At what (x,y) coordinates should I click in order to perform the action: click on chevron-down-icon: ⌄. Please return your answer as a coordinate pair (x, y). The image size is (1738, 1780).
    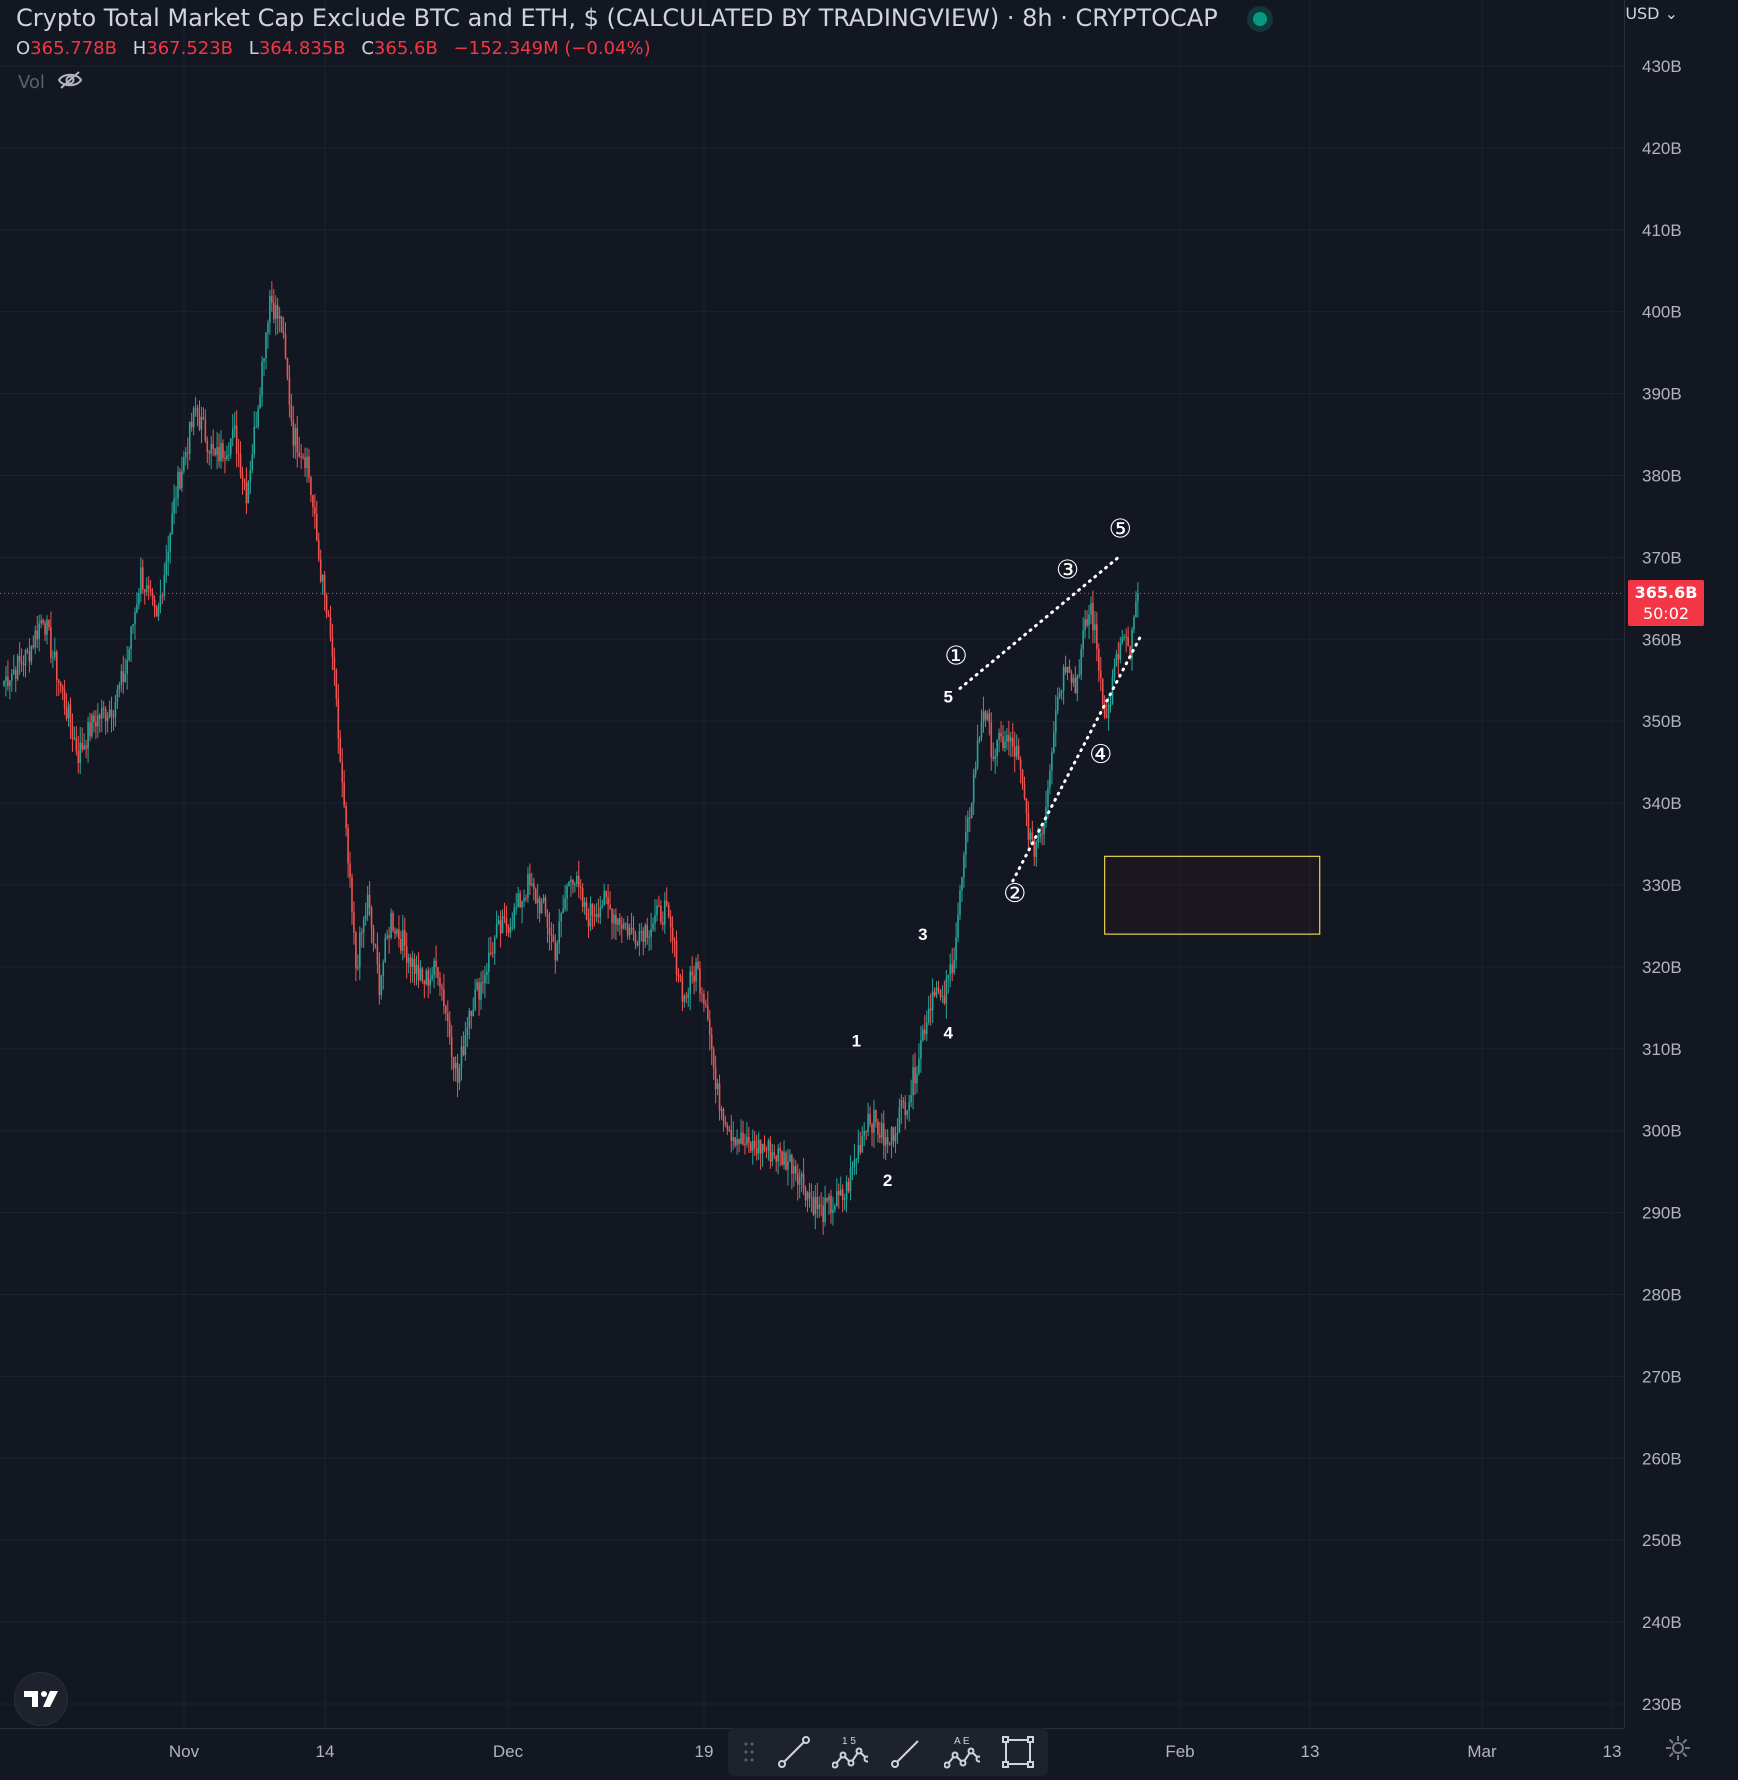
    Looking at the image, I should click on (1671, 13).